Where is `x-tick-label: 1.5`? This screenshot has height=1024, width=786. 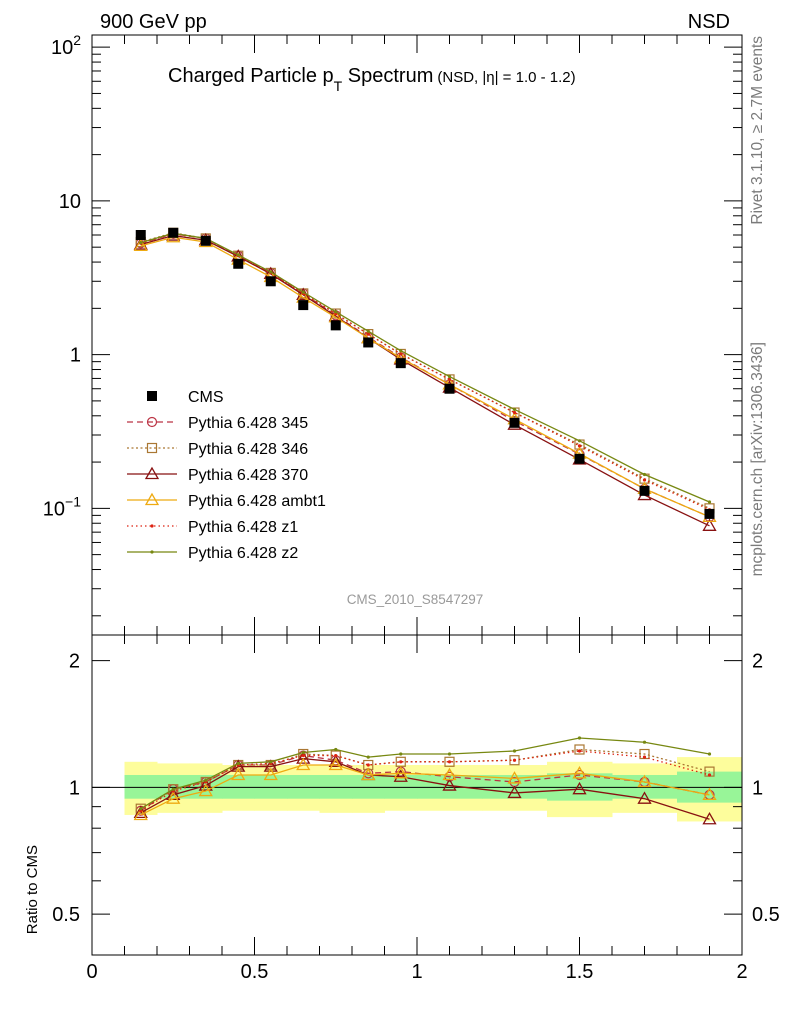
x-tick-label: 1.5 is located at coordinates (580, 972).